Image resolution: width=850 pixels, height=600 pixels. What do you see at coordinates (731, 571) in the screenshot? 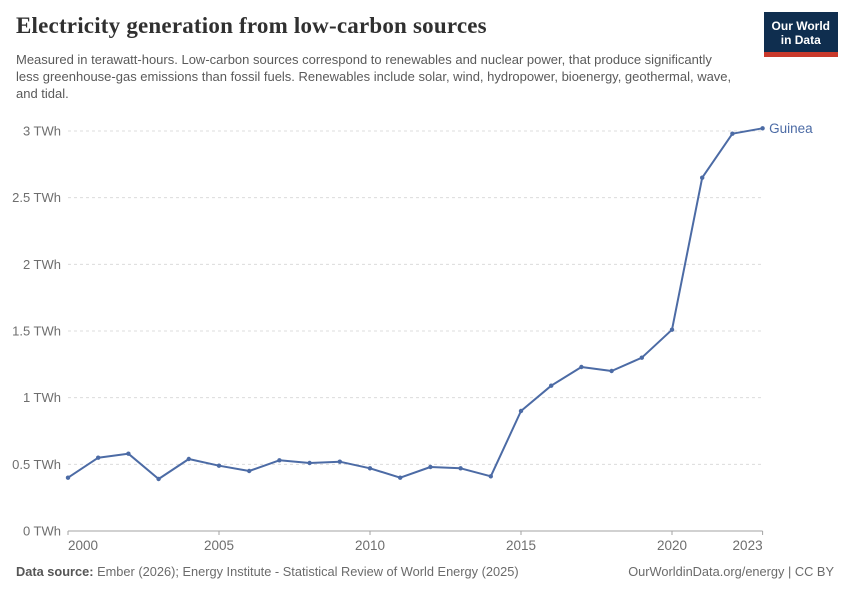
I see `owid-footer-link: OurWorldinData.org/energy | CC BY` at bounding box center [731, 571].